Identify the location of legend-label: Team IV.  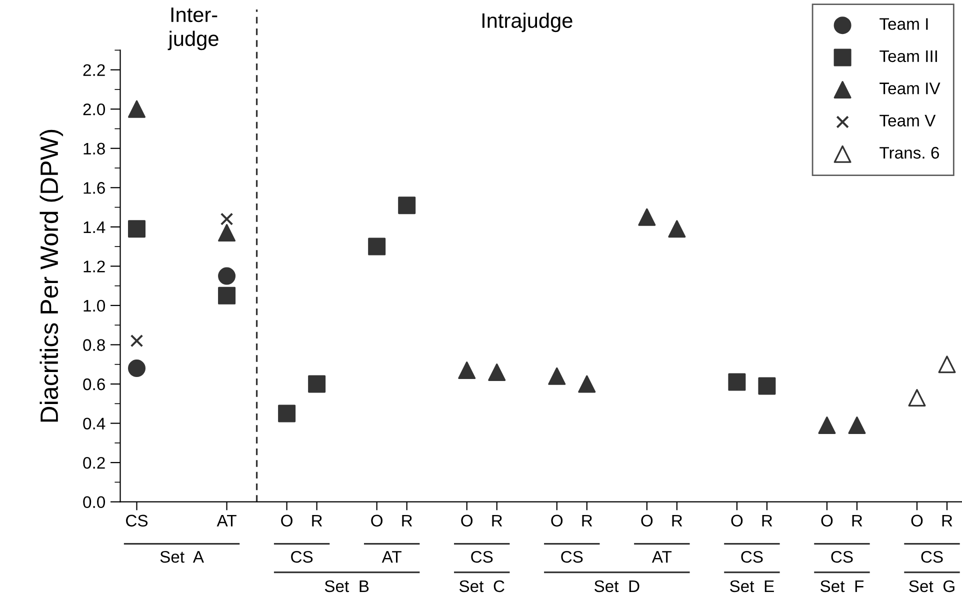
(910, 88).